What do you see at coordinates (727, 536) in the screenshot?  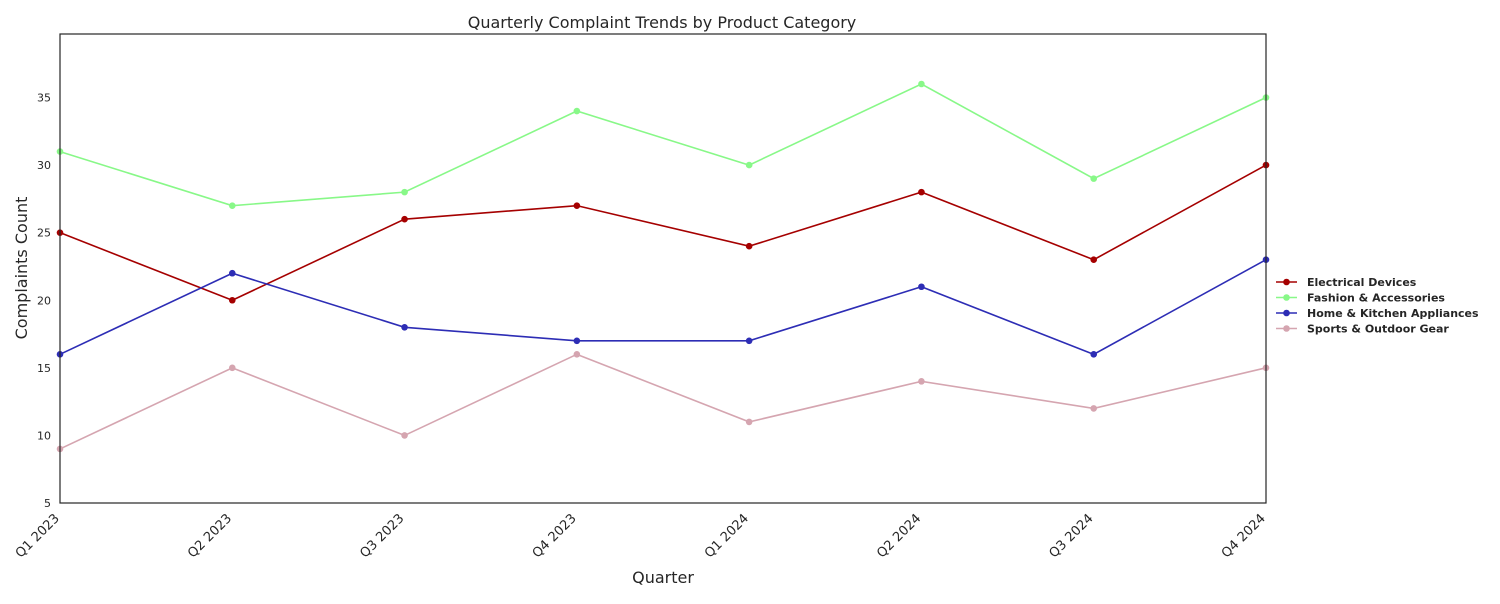 I see `x-tick-label: Q1 2024` at bounding box center [727, 536].